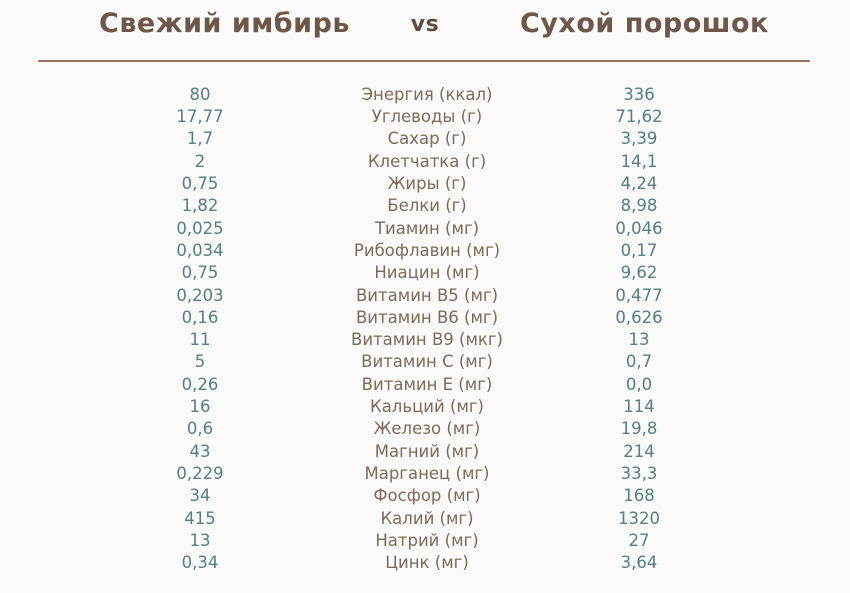  I want to click on nutrient-label: Тиамин (мг), so click(427, 228).